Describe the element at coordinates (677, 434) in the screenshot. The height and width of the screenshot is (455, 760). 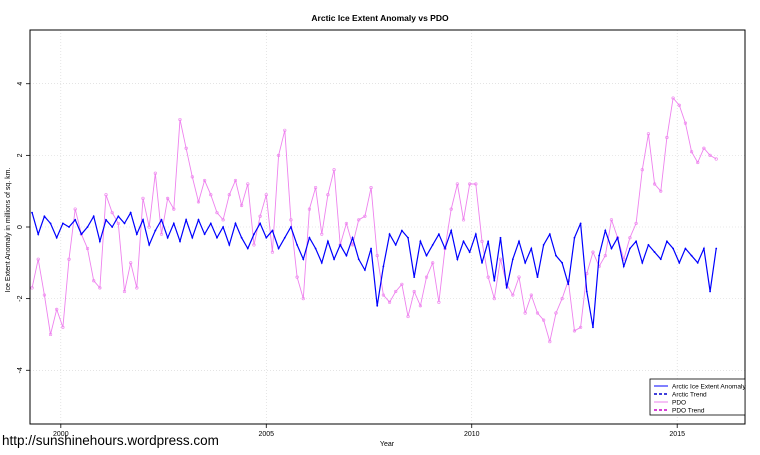
I see `x-tick-label: 2015` at that location.